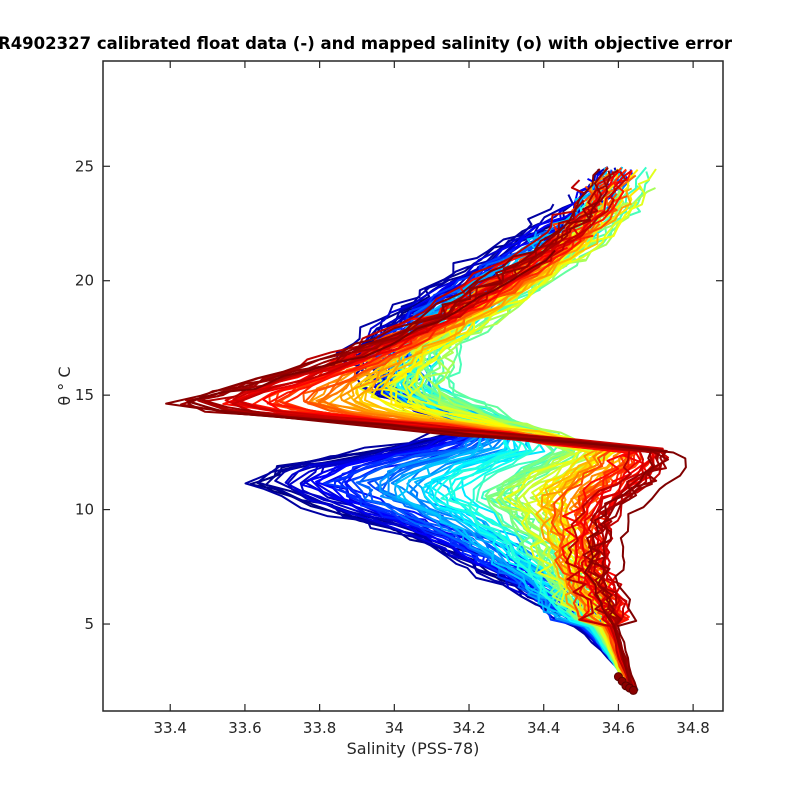  I want to click on y-tick-label: 25, so click(84, 166).